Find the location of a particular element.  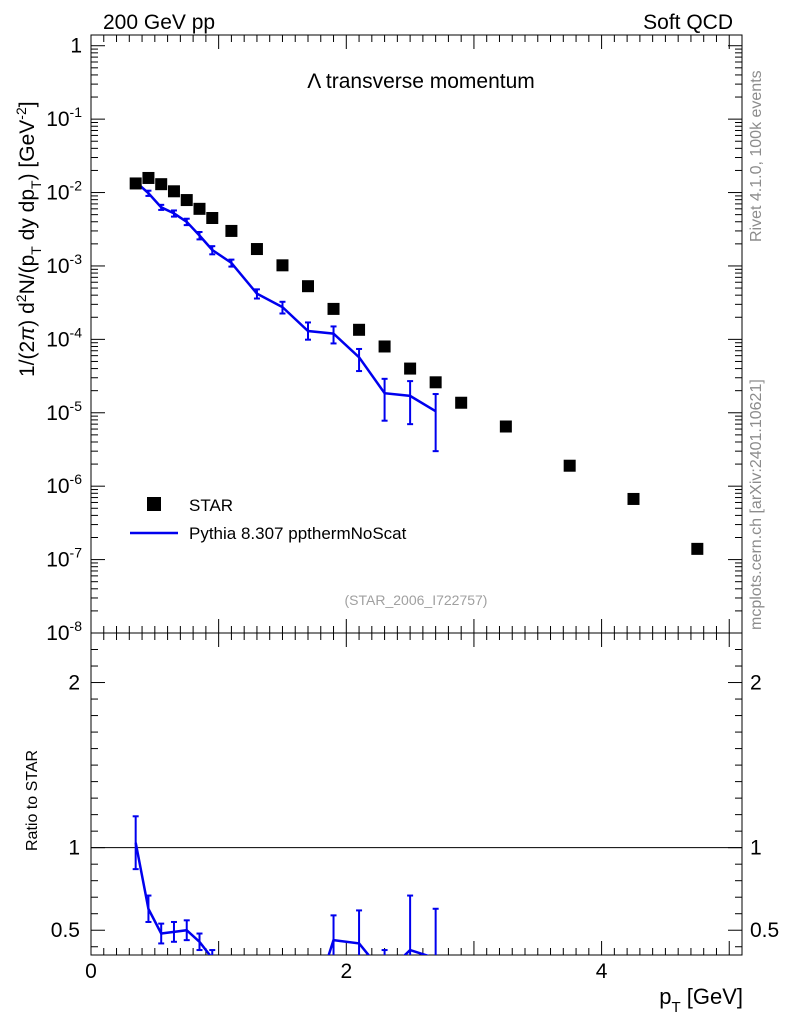

y-tick-label-exp: -4 is located at coordinates (76, 332).